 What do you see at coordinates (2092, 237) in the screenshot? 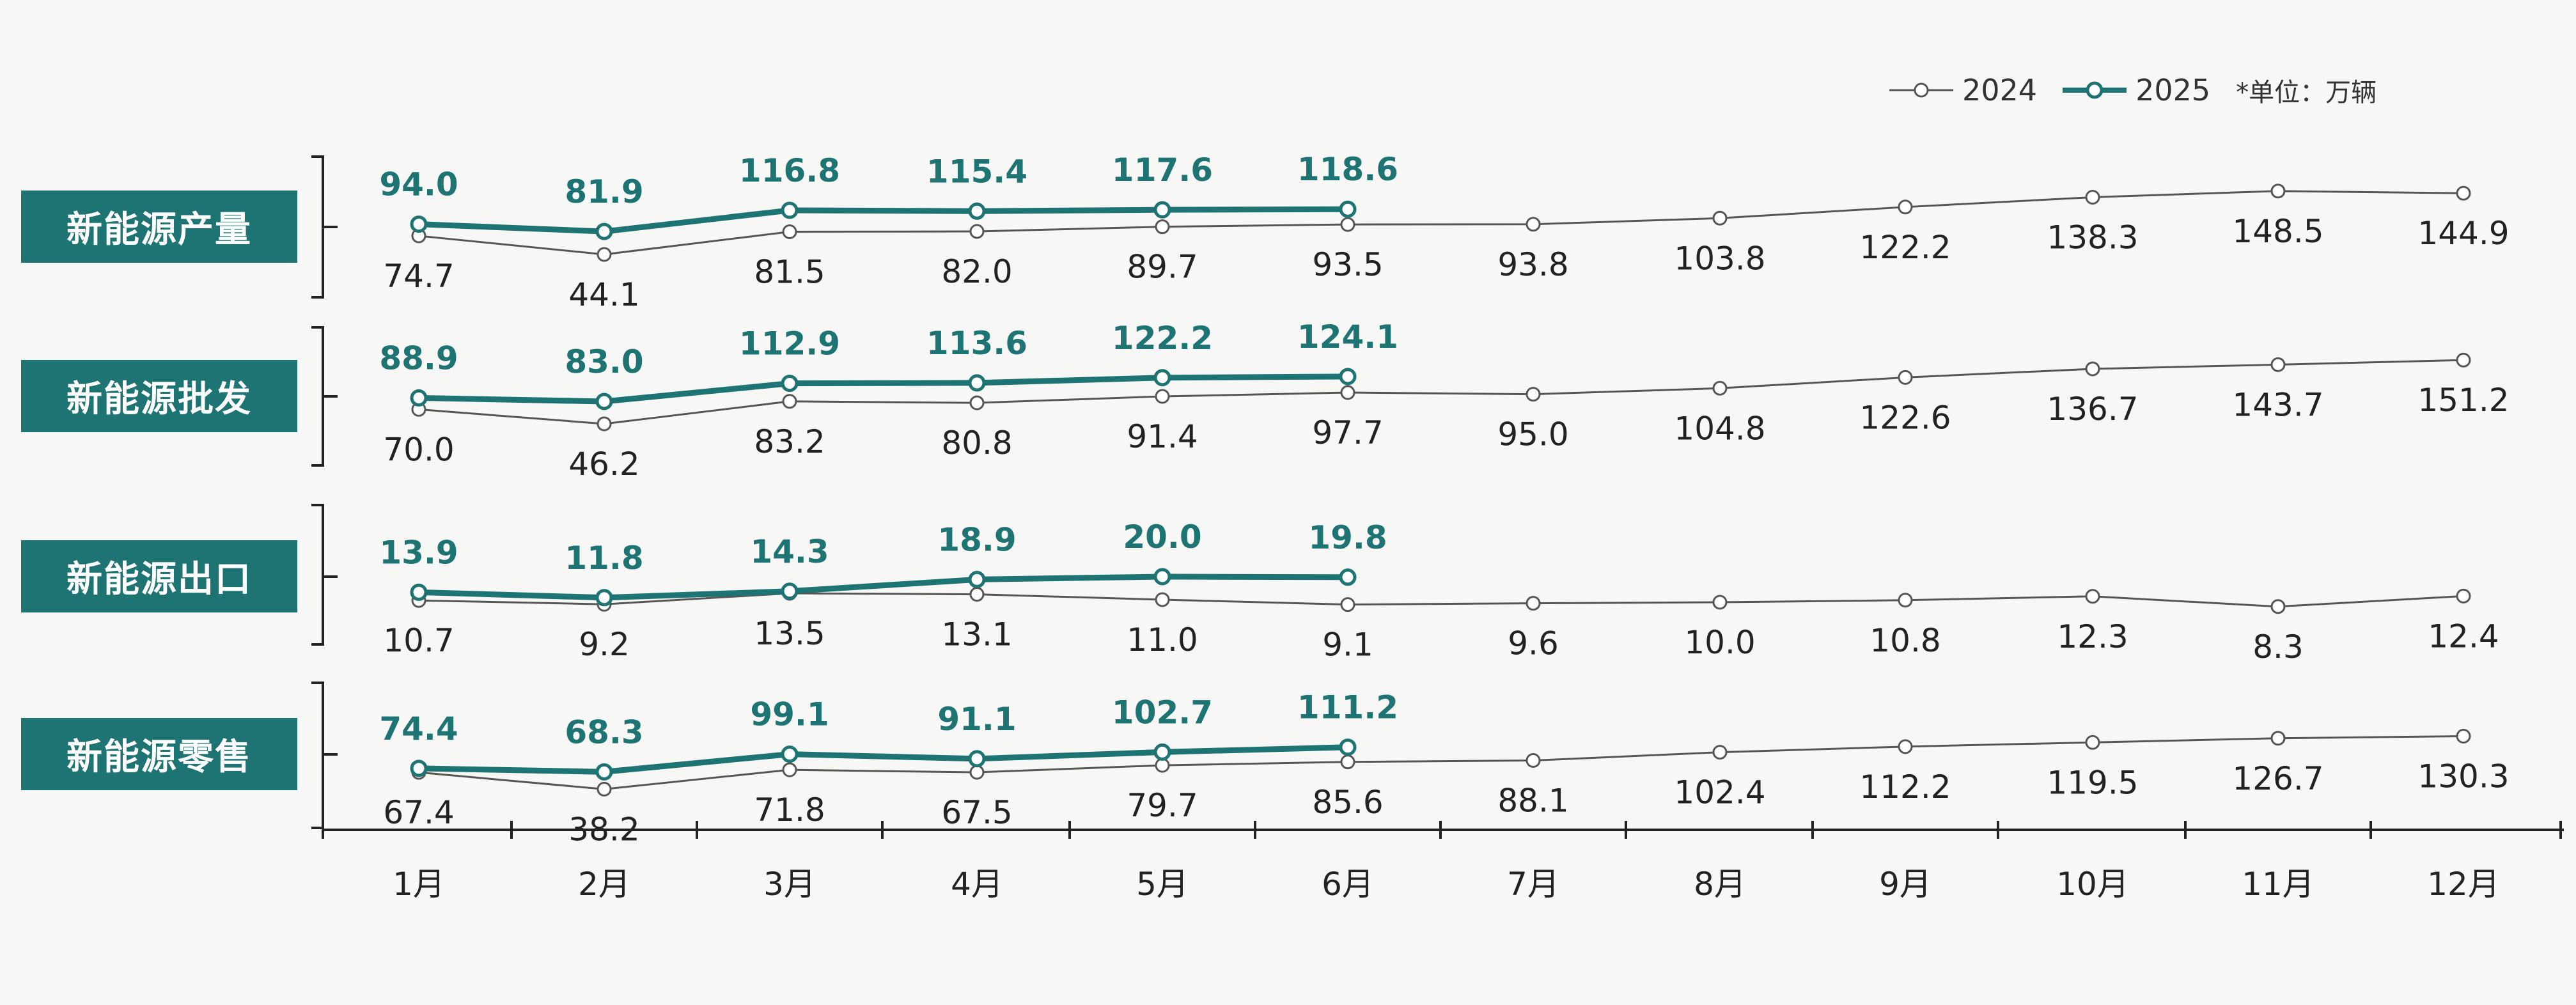
I see `label-2024-panel-1-10: 138.3` at bounding box center [2092, 237].